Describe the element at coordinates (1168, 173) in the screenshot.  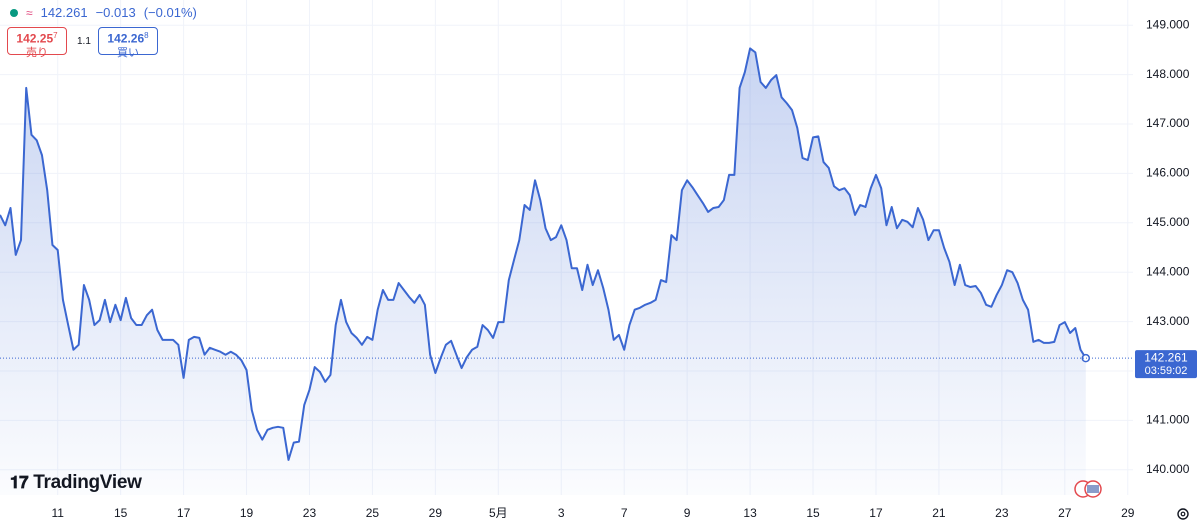
I see `y-tick-label: 146.000` at that location.